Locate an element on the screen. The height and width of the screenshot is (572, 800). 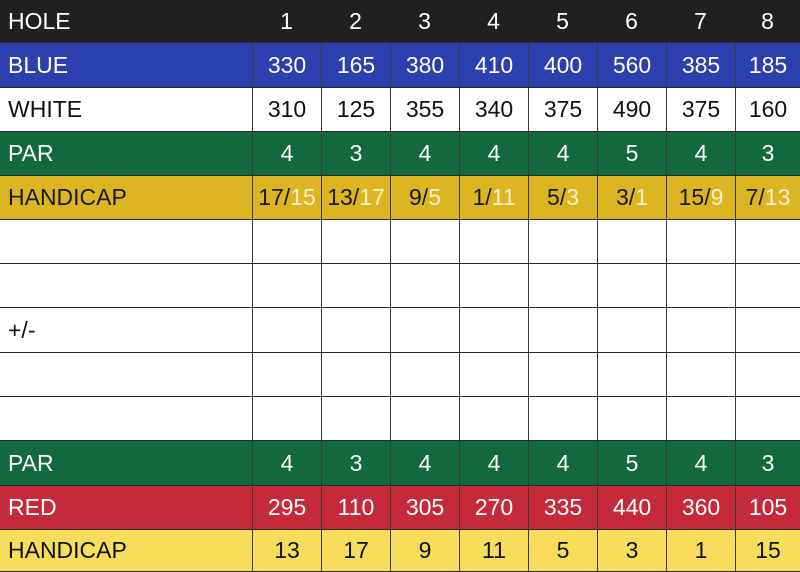
hole-8-value: 15 is located at coordinates (767, 550).